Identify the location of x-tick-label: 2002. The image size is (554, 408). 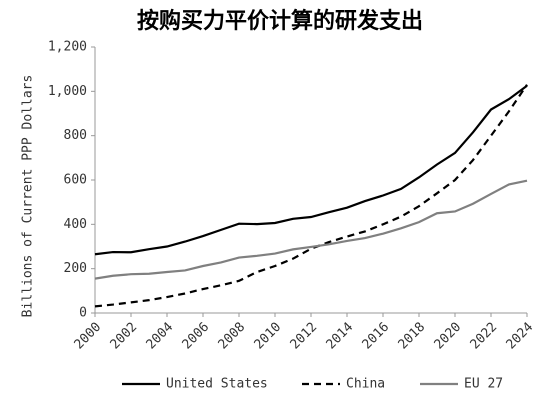
(124, 336).